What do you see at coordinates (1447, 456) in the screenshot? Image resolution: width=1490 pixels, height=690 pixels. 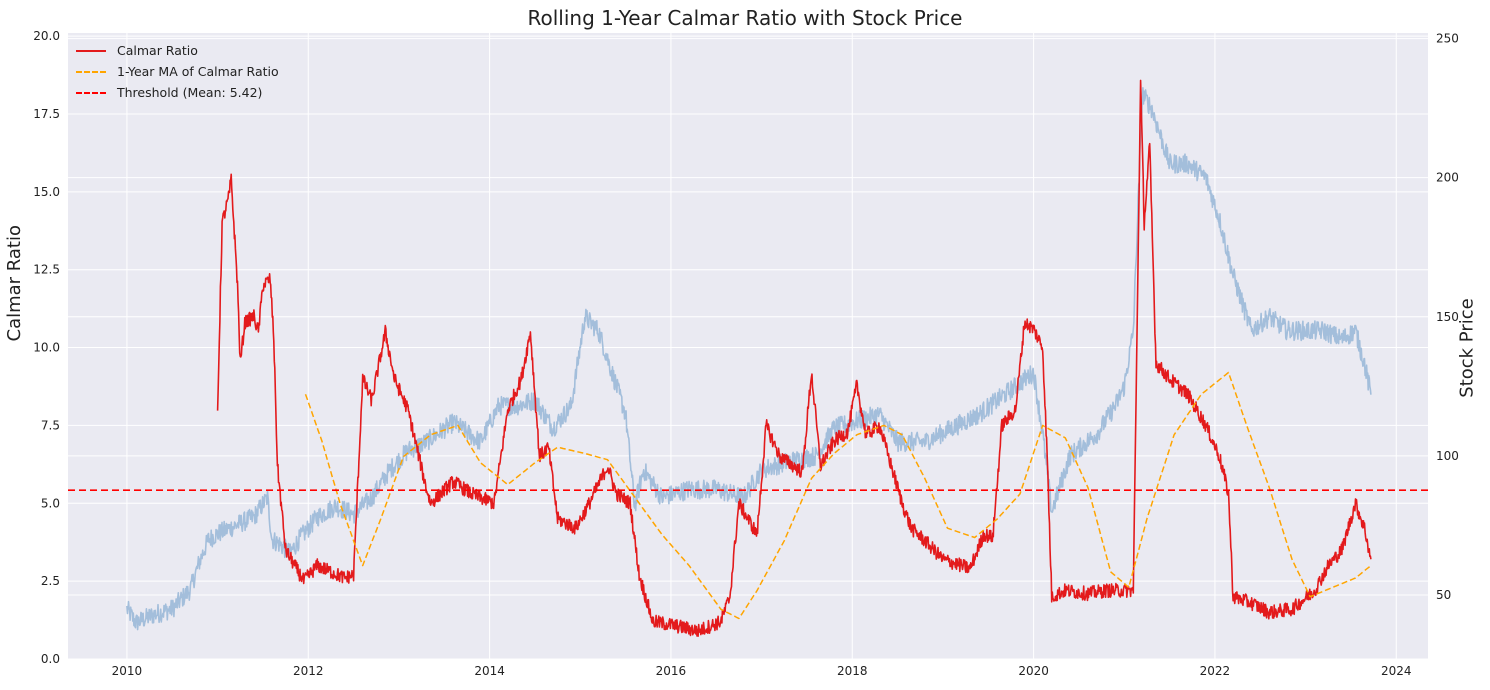 I see `y-right-tick-label: 100` at bounding box center [1447, 456].